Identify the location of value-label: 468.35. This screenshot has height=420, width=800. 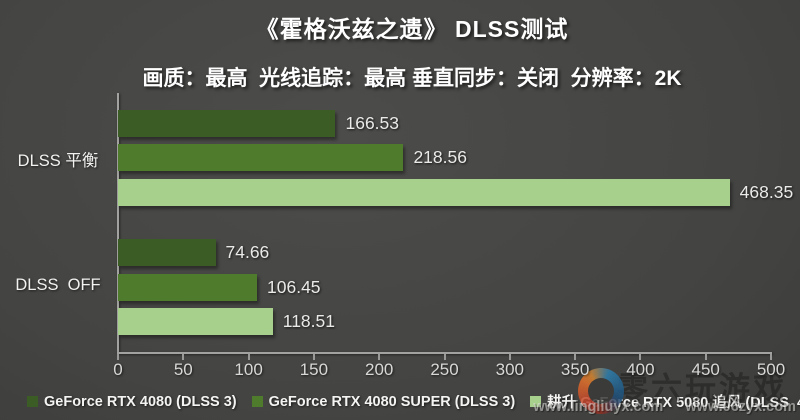
(766, 191).